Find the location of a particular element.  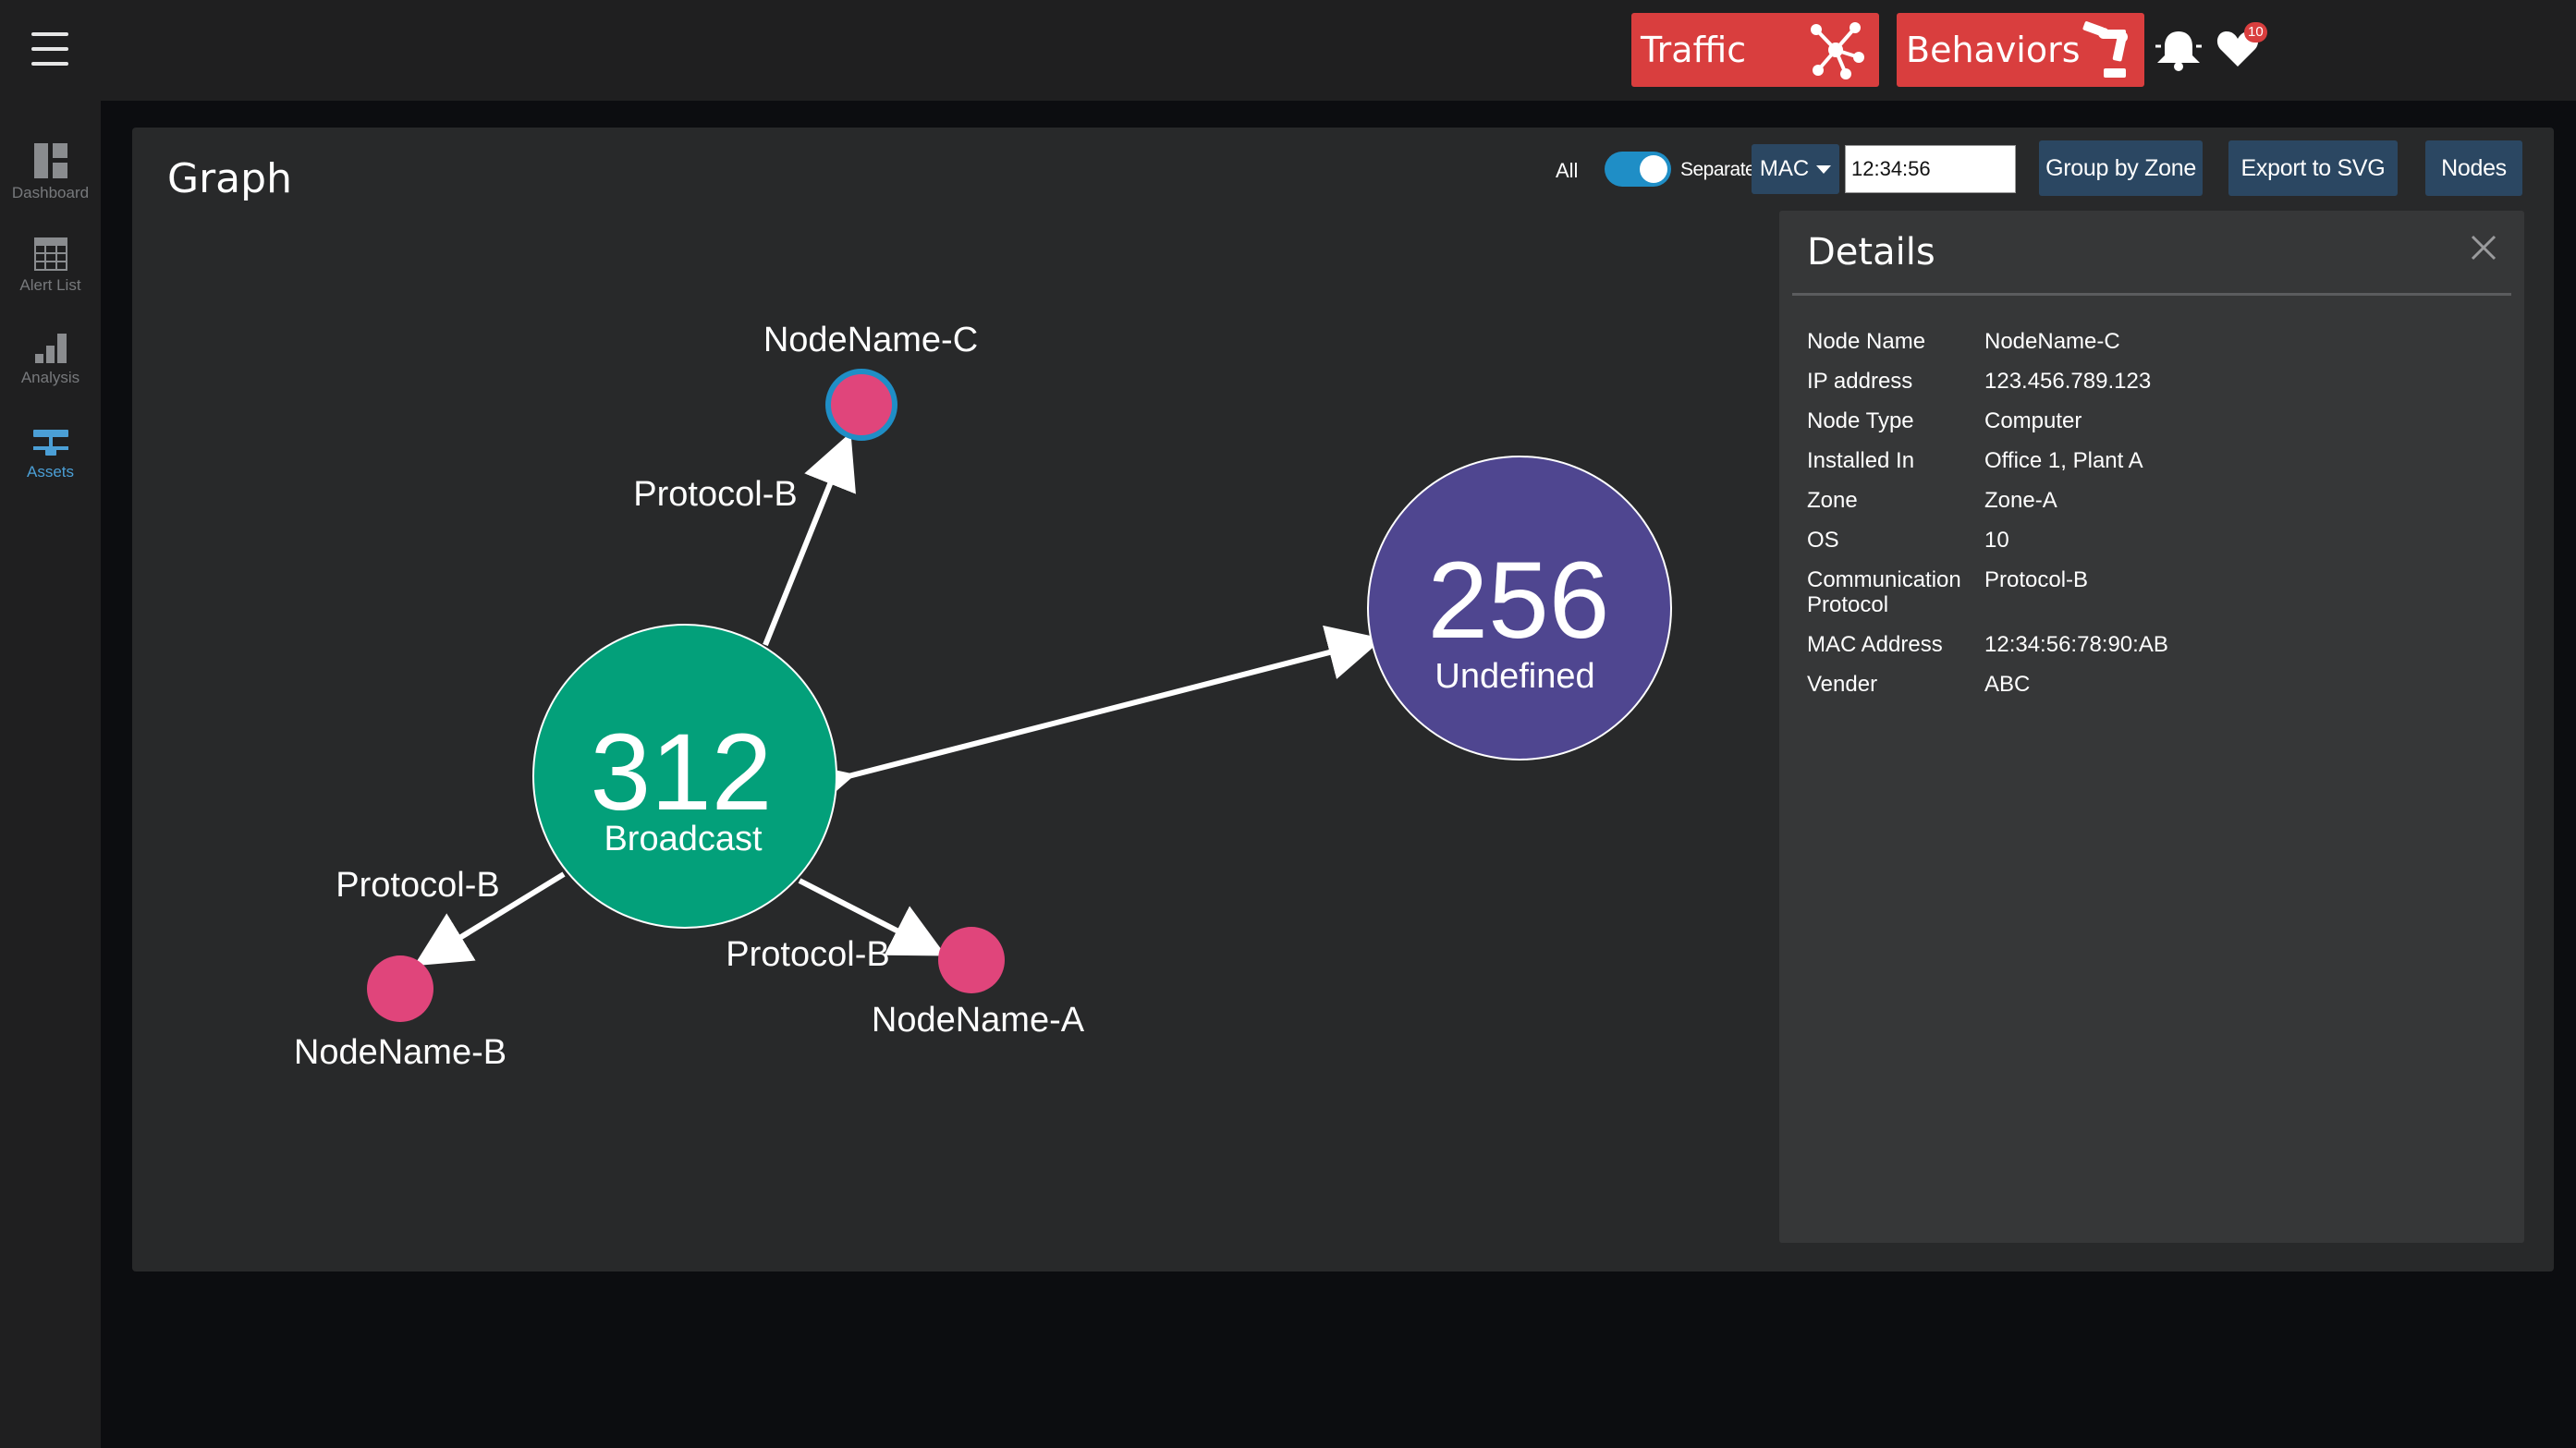

mac-select: MAC is located at coordinates (1795, 169).